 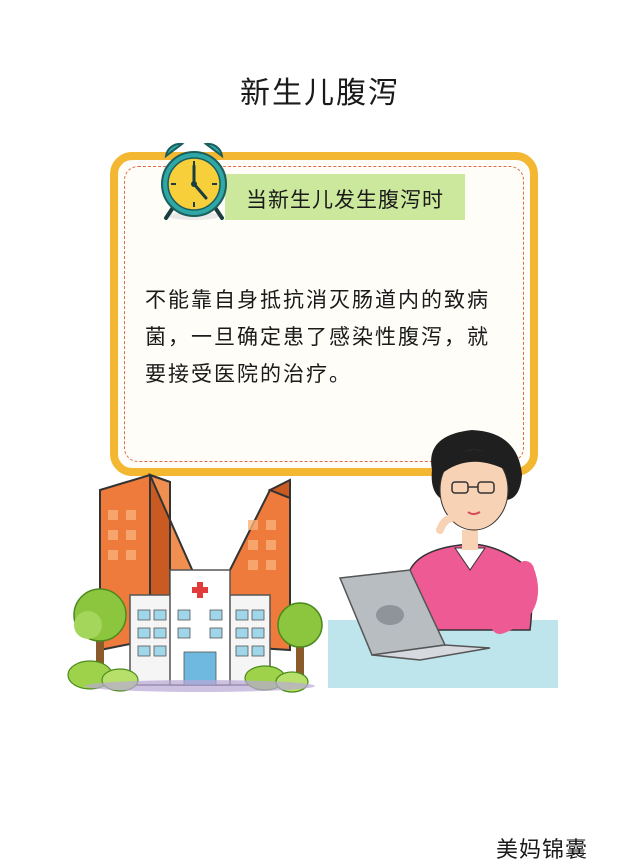 What do you see at coordinates (470, 532) in the screenshot?
I see `doctor-icon` at bounding box center [470, 532].